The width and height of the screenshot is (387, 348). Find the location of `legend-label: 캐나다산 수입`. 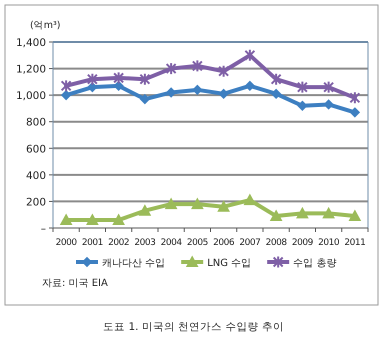

legend-label: 캐나다산 수입 is located at coordinates (134, 263).